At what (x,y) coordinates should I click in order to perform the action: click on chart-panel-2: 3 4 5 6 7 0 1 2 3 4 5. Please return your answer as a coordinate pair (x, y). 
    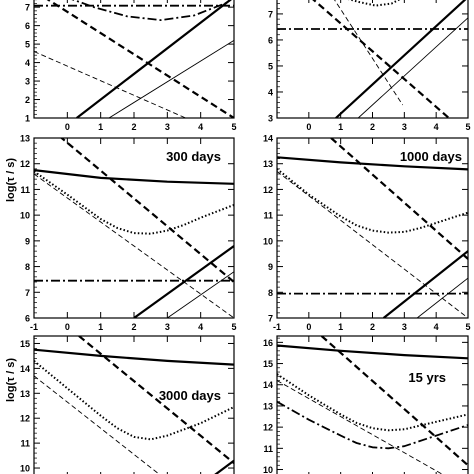
    Looking at the image, I should click on (369, 66).